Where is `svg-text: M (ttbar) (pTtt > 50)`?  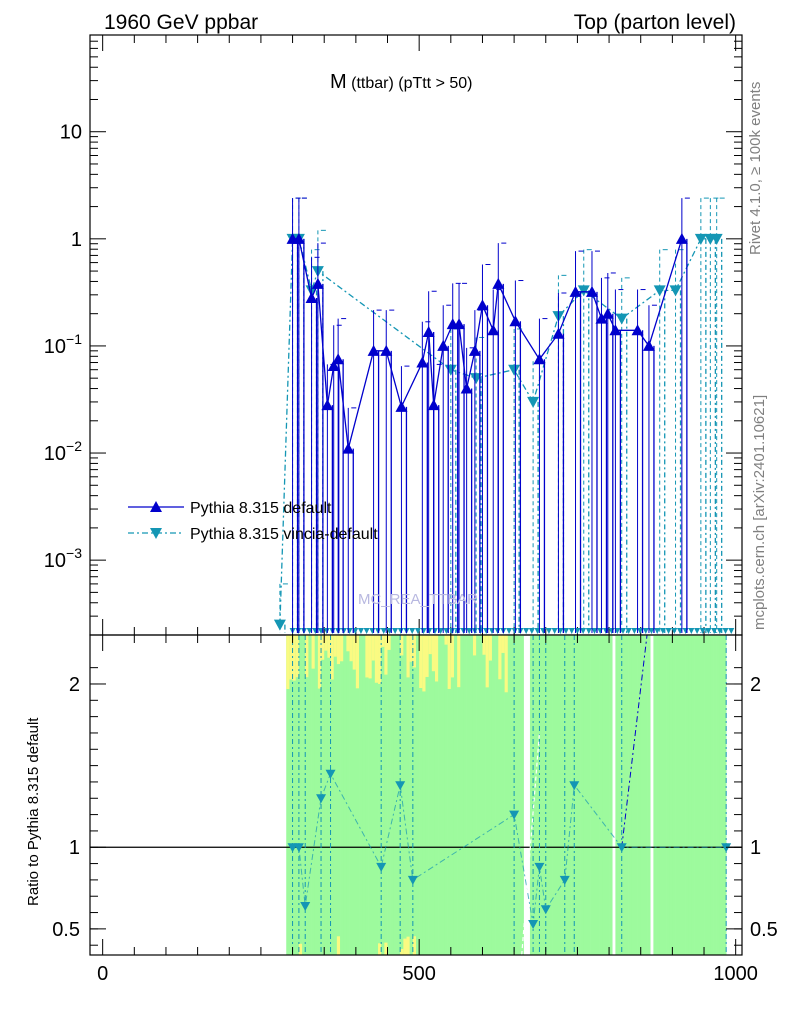 svg-text: M (ttbar) (pTtt > 50) is located at coordinates (401, 82).